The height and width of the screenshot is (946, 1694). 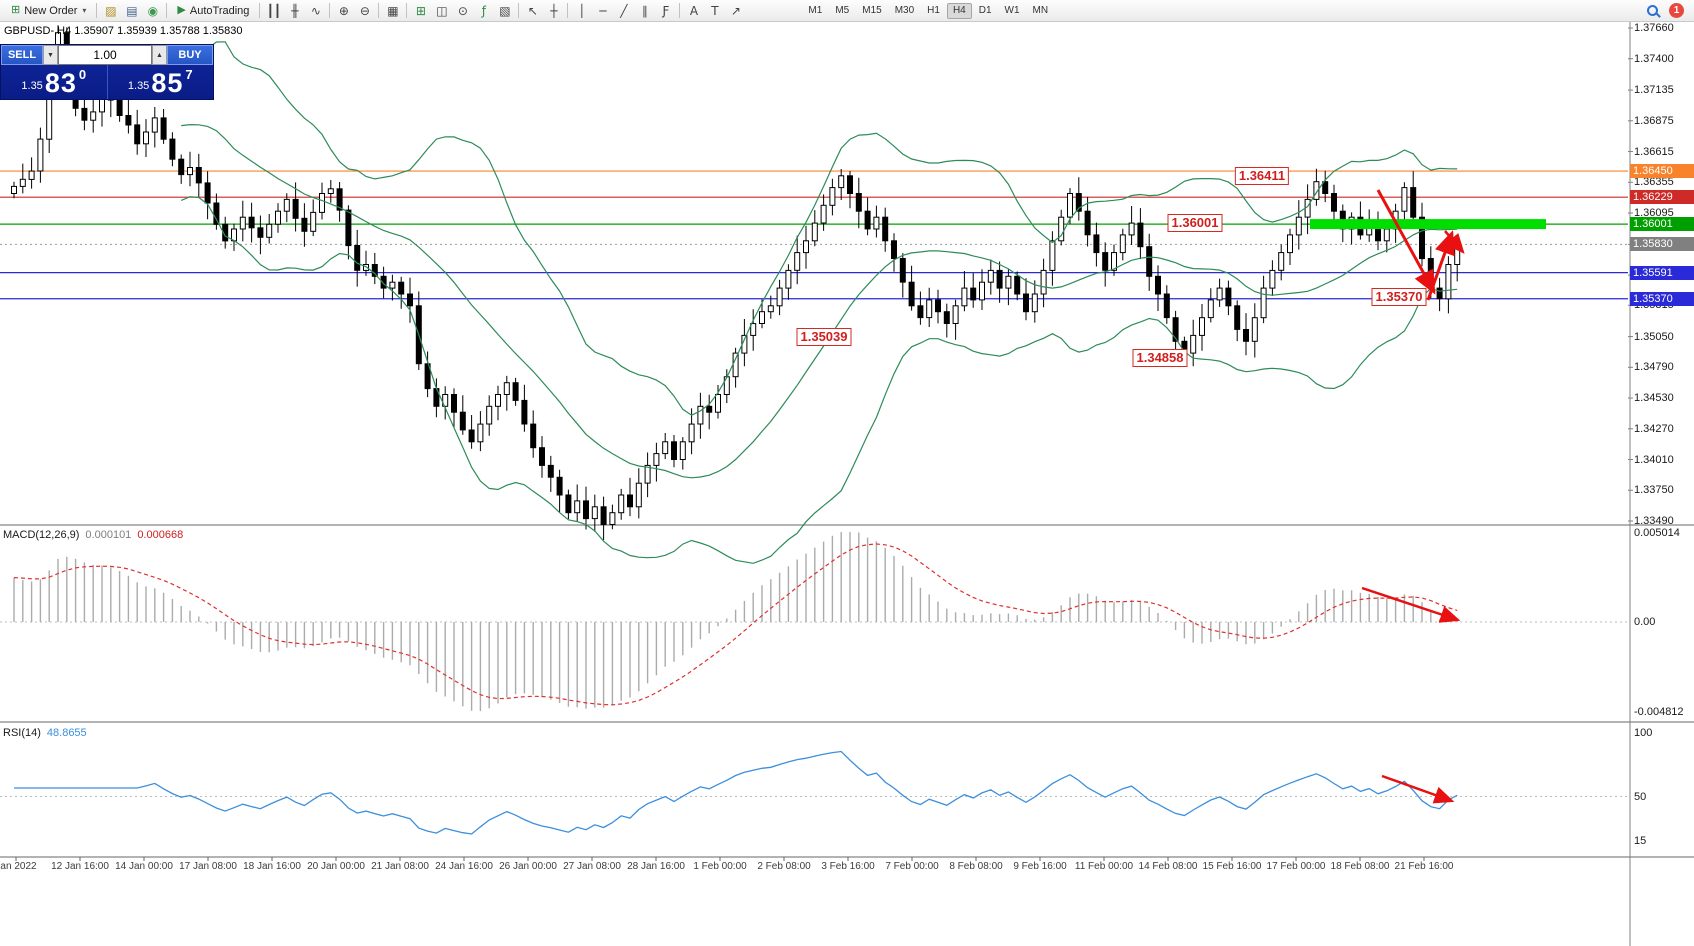 What do you see at coordinates (714, 11) in the screenshot?
I see `text-label-icon: T` at bounding box center [714, 11].